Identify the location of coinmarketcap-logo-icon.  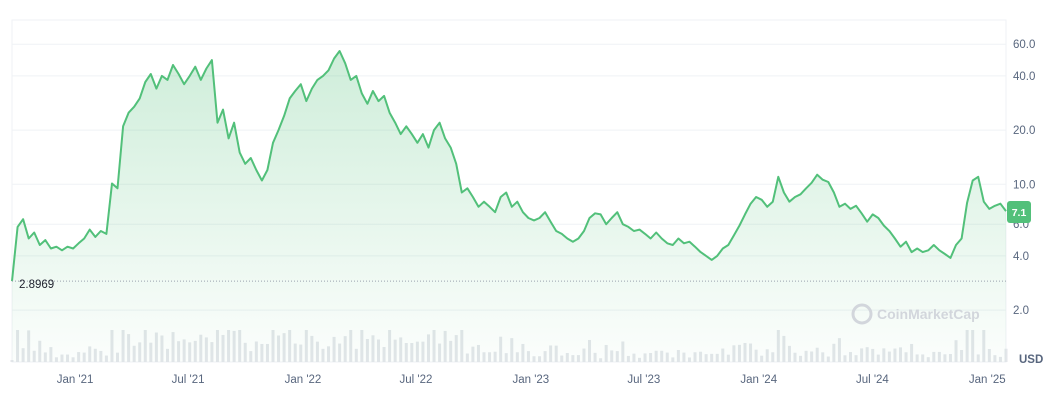
(862, 314).